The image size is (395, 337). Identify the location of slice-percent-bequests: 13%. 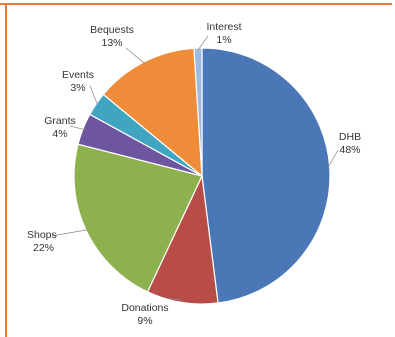
(111, 43).